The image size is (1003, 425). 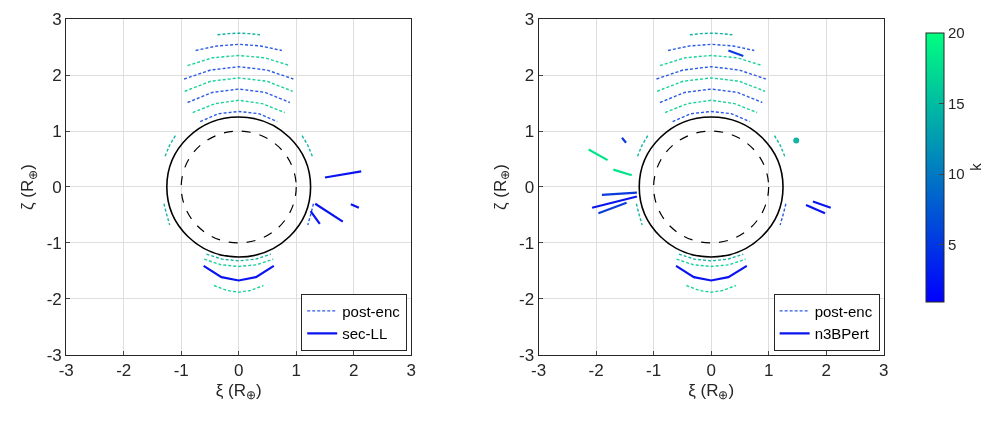 I want to click on color-bar-label: 15, so click(x=956, y=103).